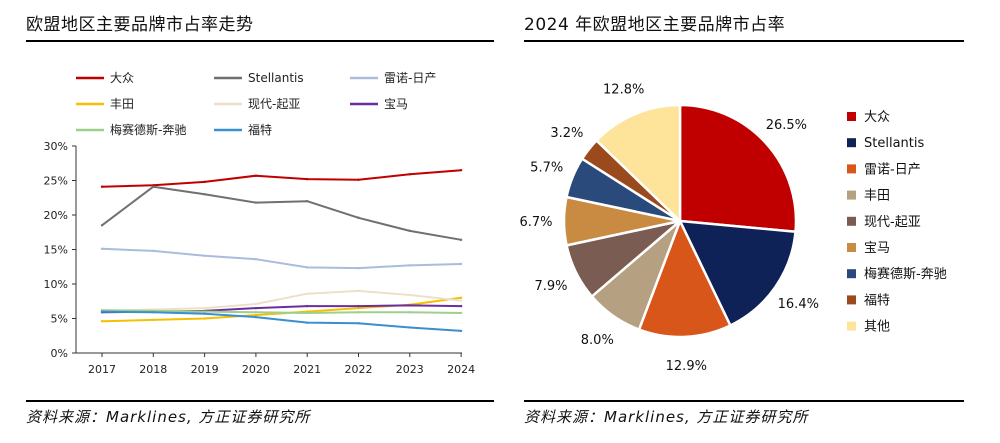 This screenshot has height=443, width=1000. I want to click on pie-data-label: 12.9%, so click(686, 366).